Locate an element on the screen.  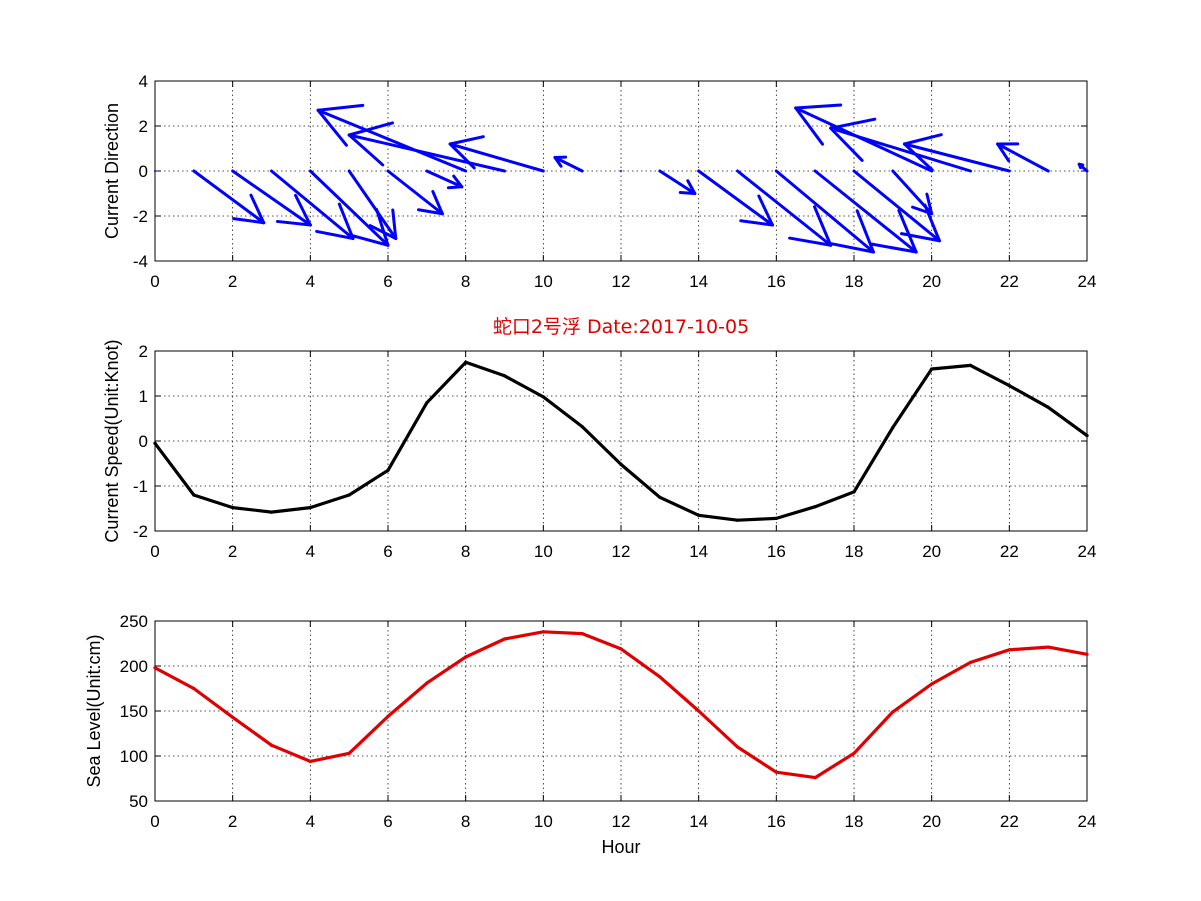
x-tick-label: 0 is located at coordinates (154, 551).